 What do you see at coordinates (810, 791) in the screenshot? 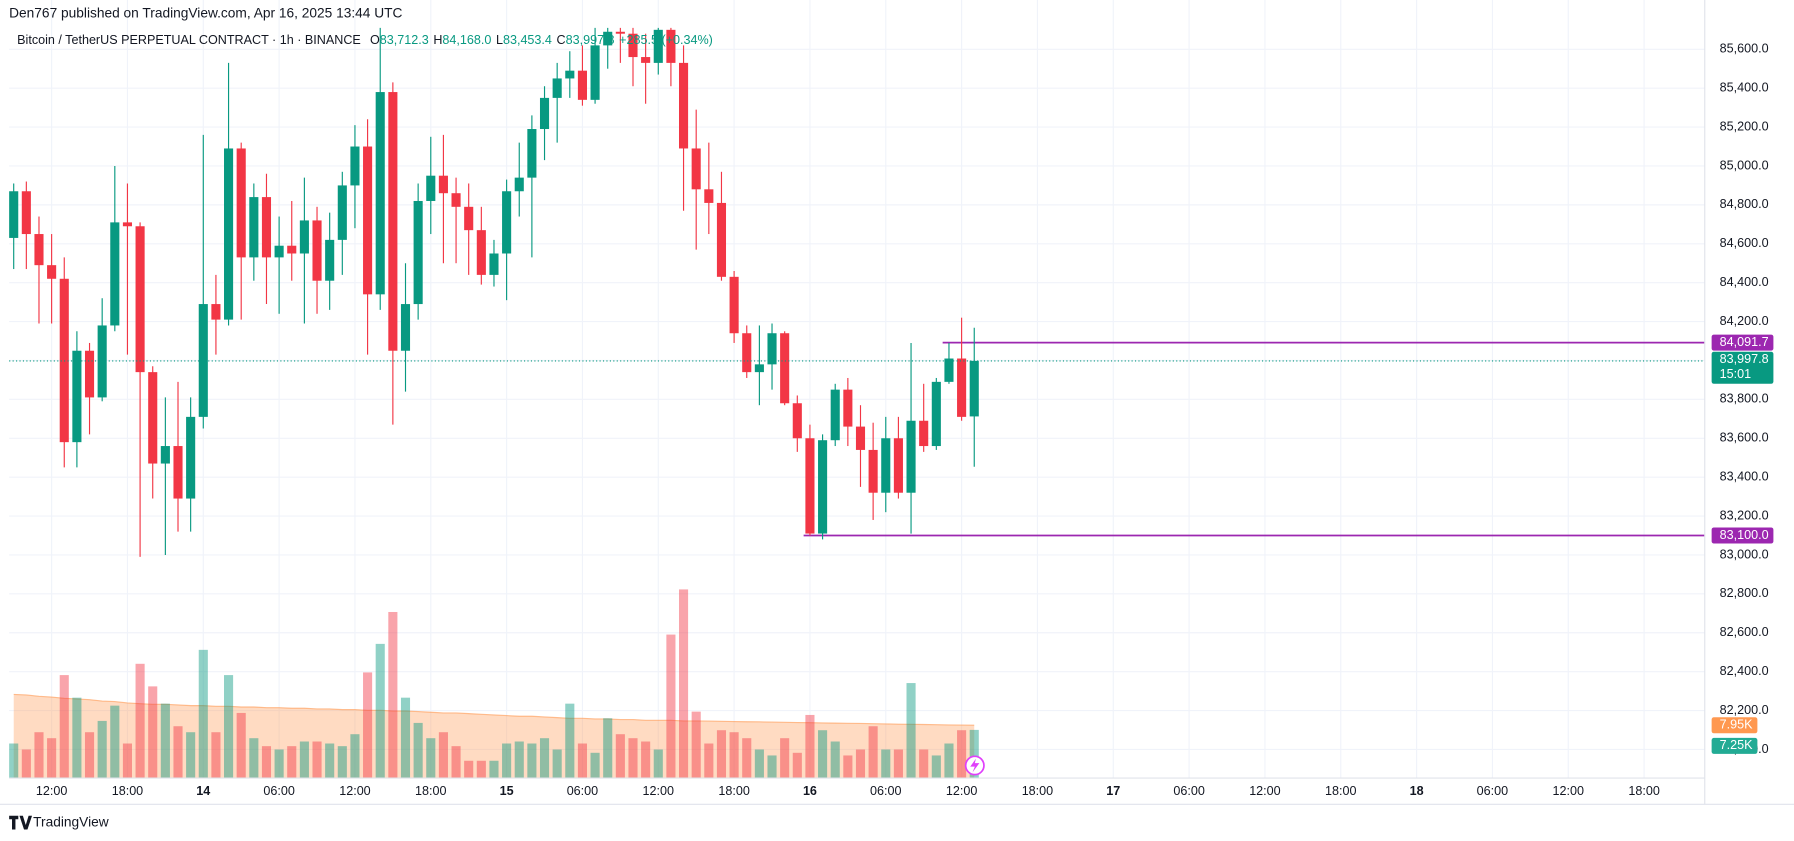
I see `x-tick-label: 16` at bounding box center [810, 791].